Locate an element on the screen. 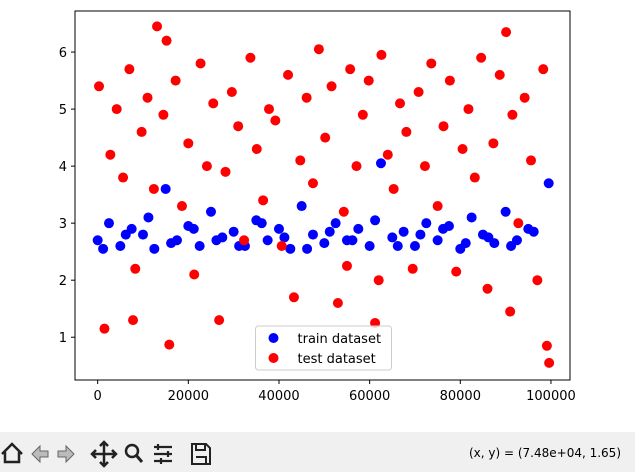 The width and height of the screenshot is (635, 476). forward-button is located at coordinates (66, 454).